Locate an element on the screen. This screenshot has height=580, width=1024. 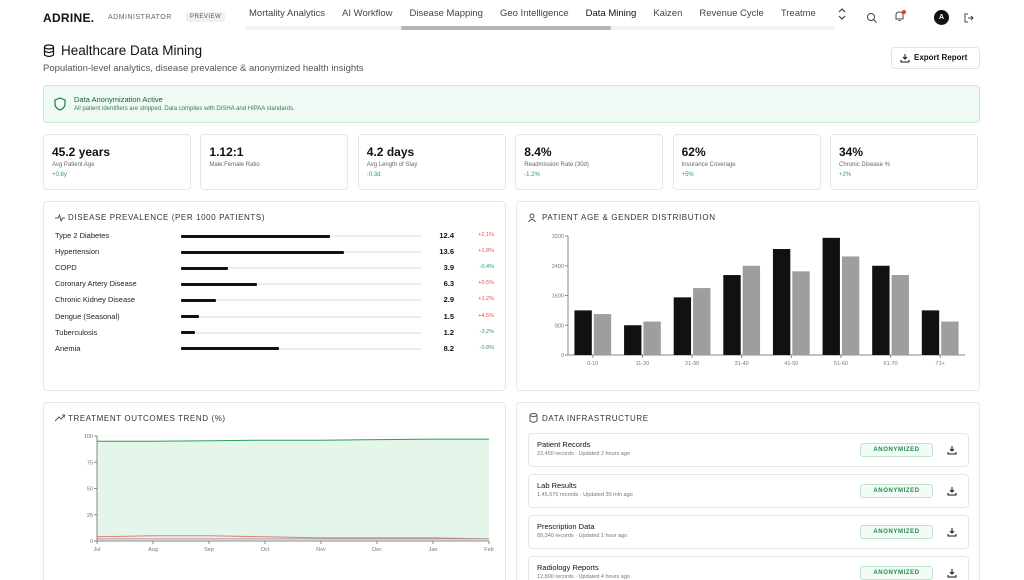
search-icon is located at coordinates (872, 18).